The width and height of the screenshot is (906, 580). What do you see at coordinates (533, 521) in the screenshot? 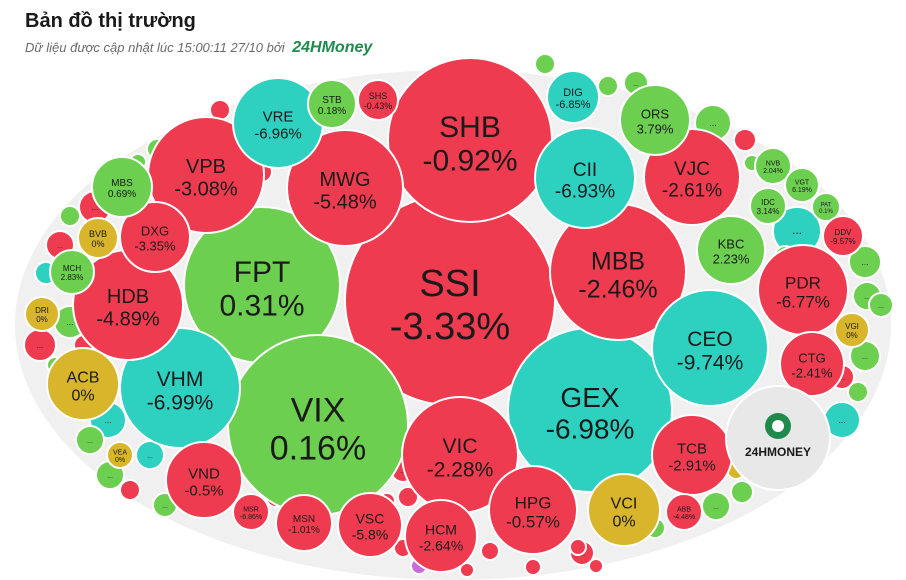
I see `change-label-hpg: -0.57%` at bounding box center [533, 521].